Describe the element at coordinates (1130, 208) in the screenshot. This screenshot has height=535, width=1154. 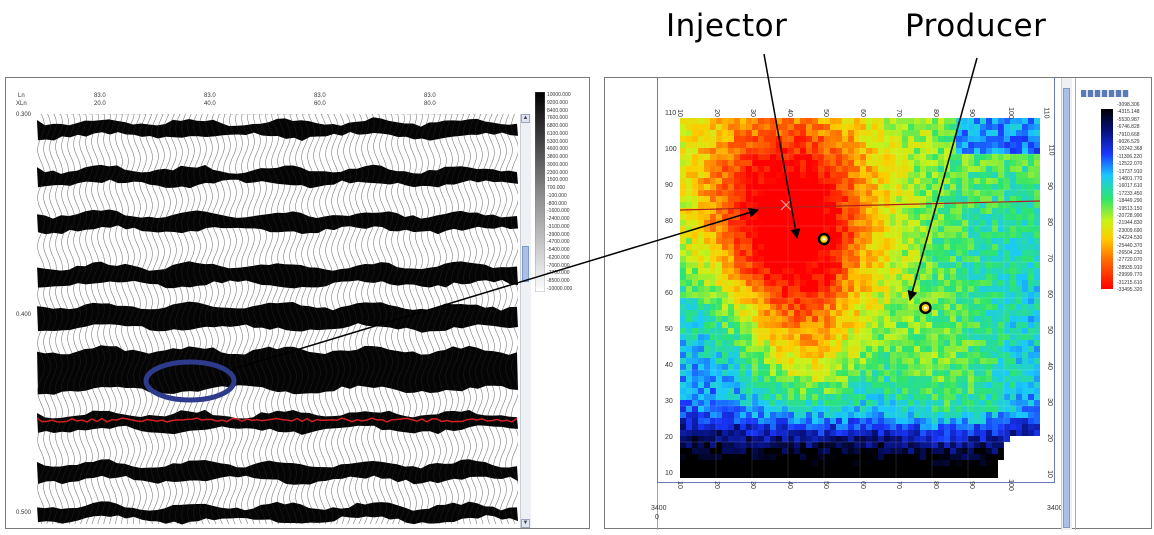
I see `map-colorbar-tick-label: -19513.150` at that location.